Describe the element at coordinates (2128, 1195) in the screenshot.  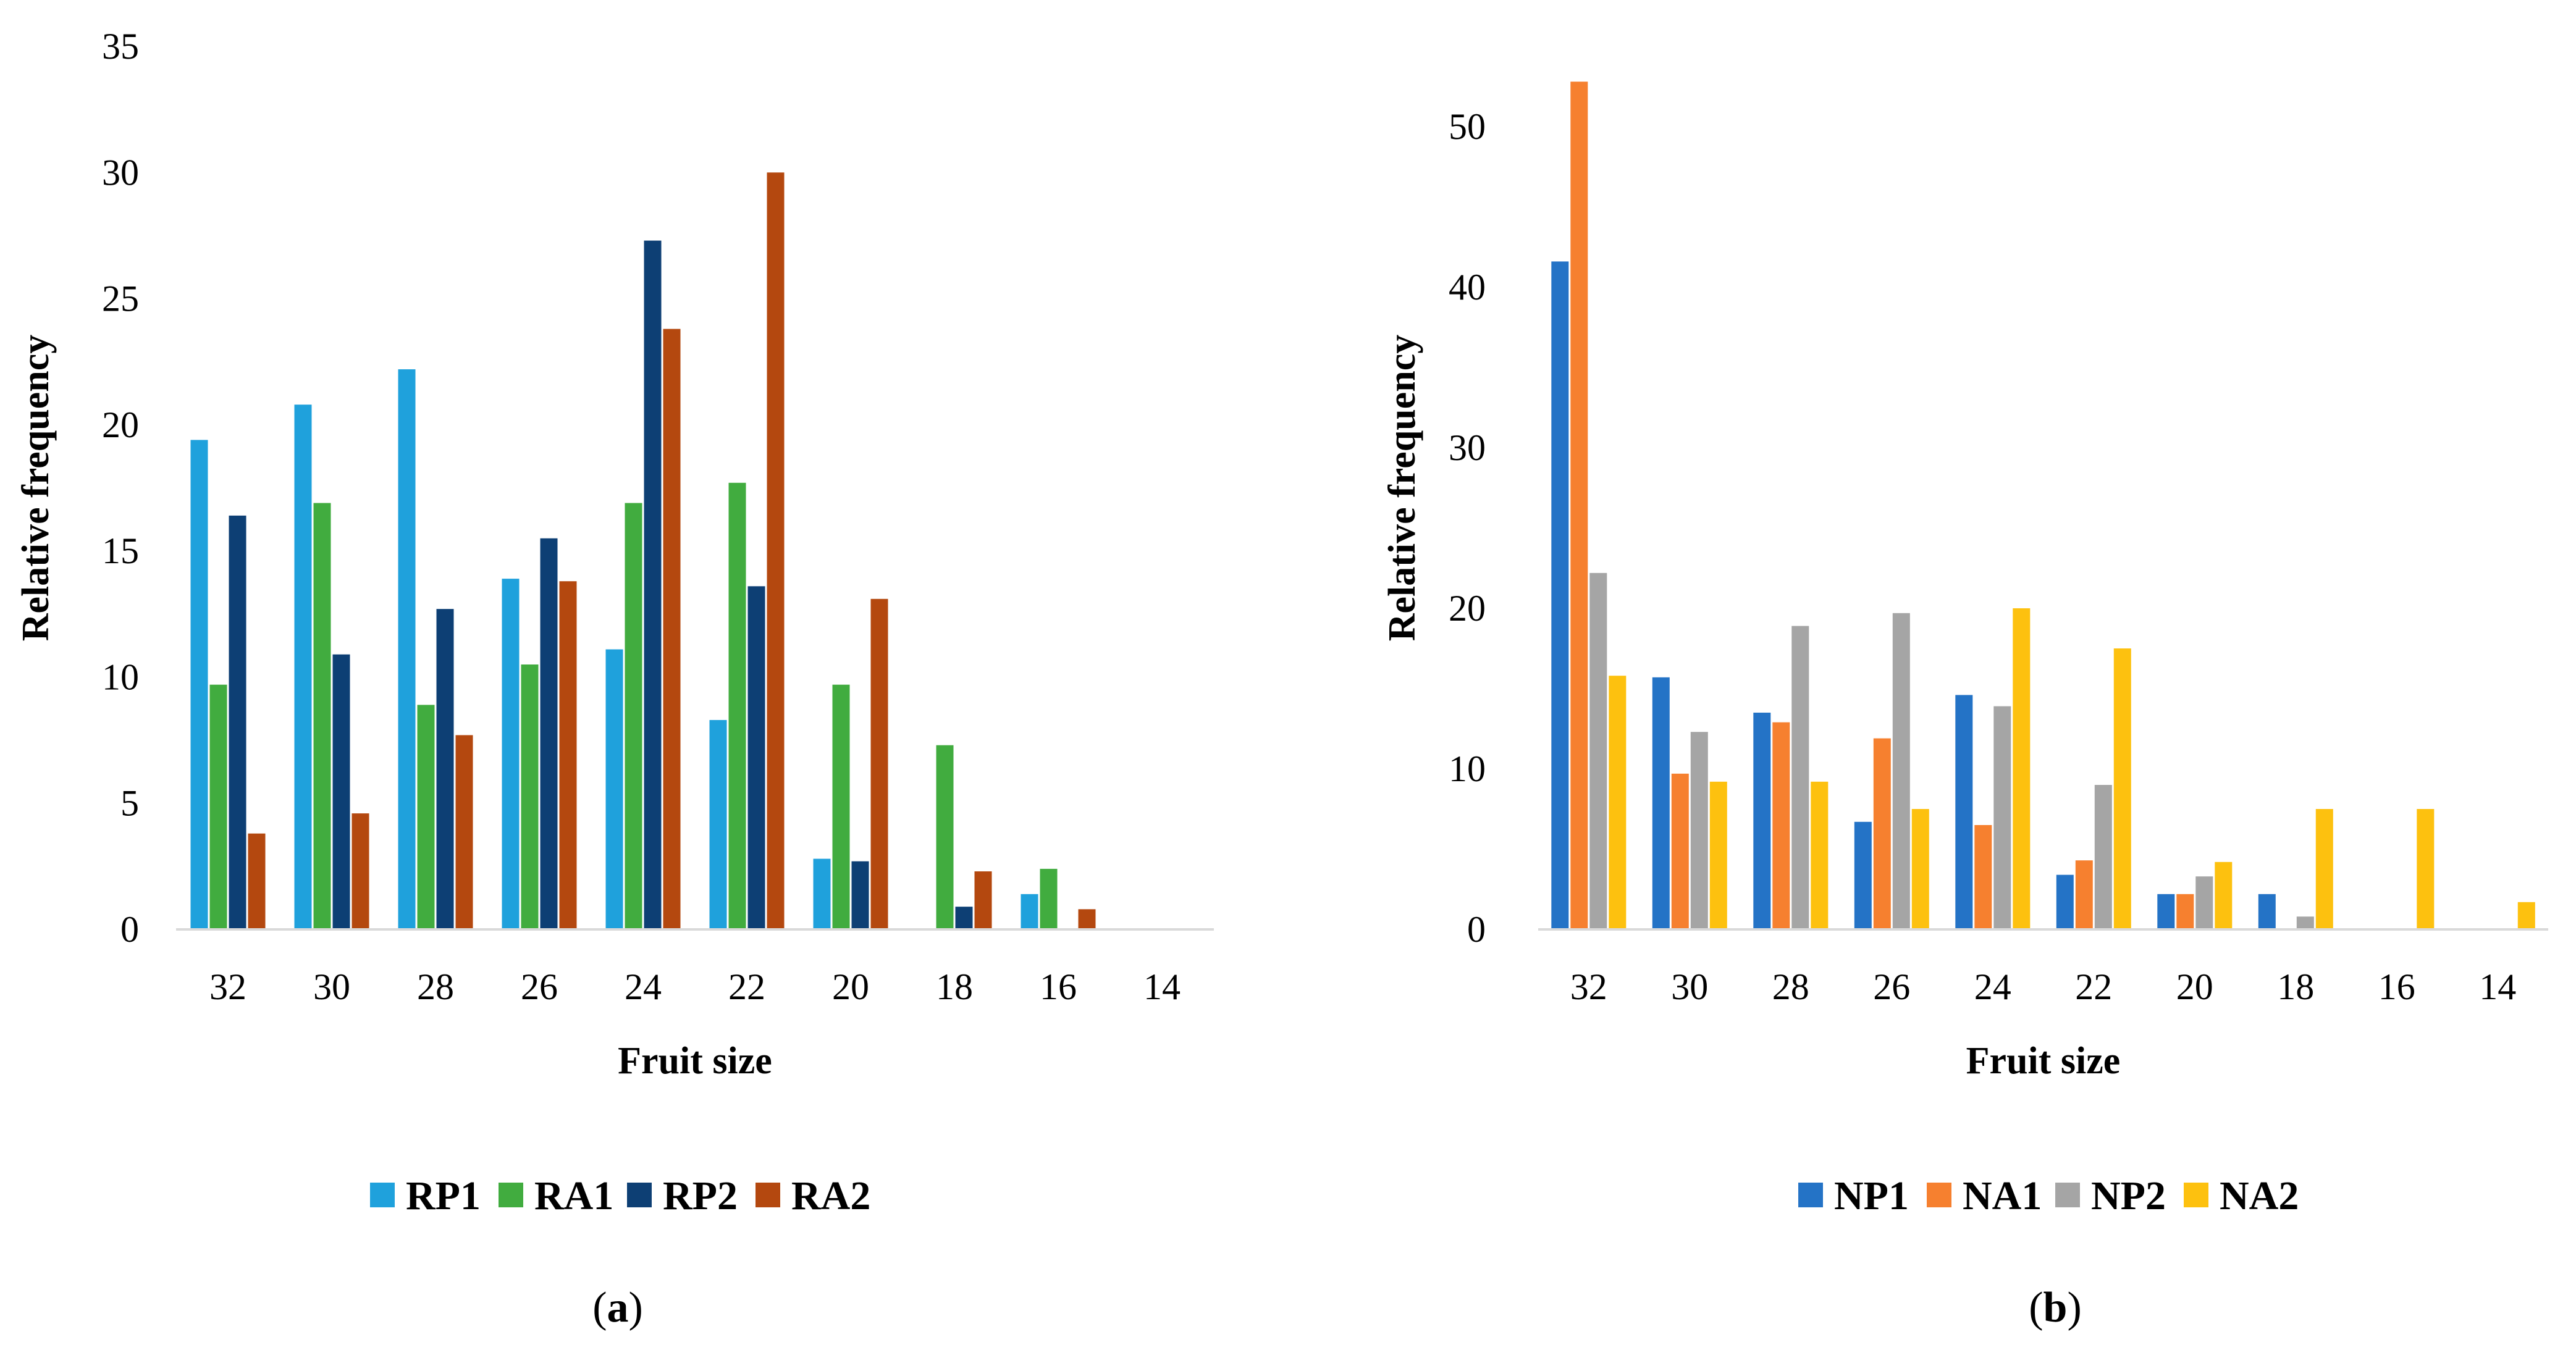
I see `legend-label-NP2: NP2` at that location.